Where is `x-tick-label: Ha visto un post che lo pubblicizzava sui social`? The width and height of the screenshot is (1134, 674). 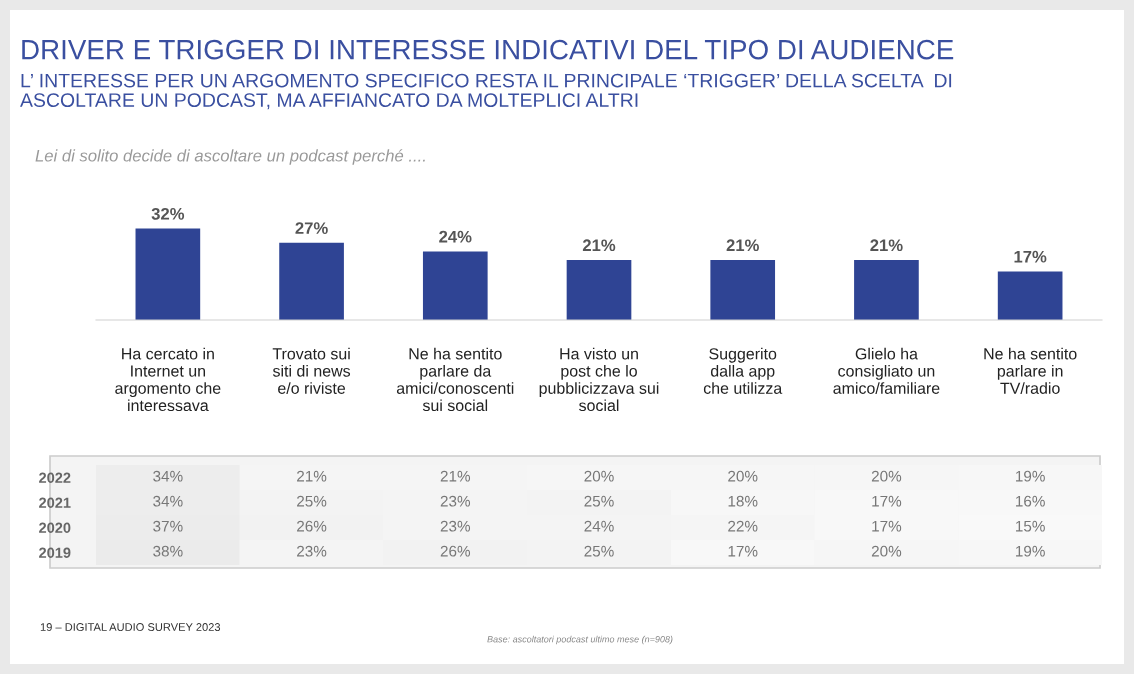
x-tick-label: Ha visto un post che lo pubblicizzava sui social is located at coordinates (599, 379).